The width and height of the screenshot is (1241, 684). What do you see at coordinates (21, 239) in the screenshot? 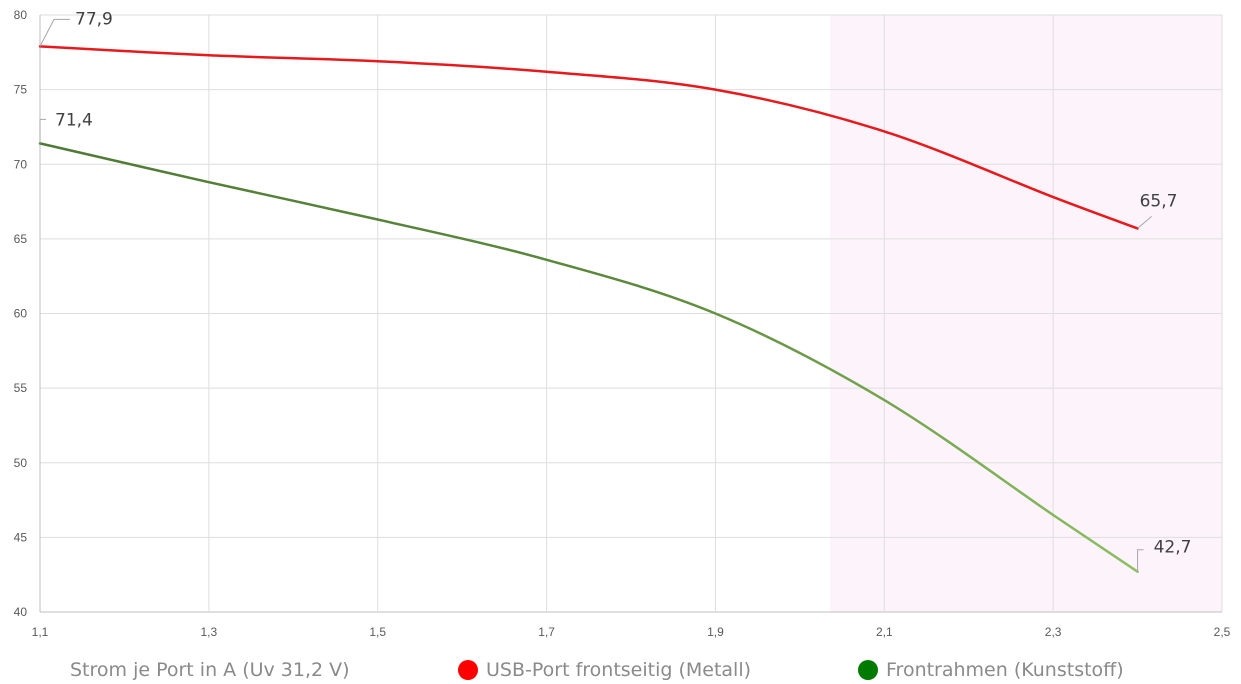
I see `y-tick-label: 65` at bounding box center [21, 239].